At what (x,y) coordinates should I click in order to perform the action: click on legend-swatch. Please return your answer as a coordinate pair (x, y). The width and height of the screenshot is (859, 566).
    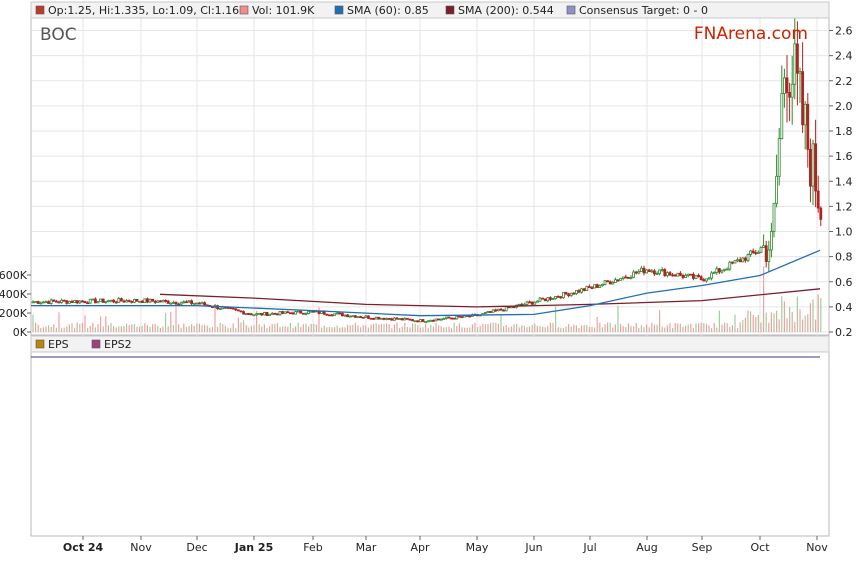
    Looking at the image, I should click on (339, 10).